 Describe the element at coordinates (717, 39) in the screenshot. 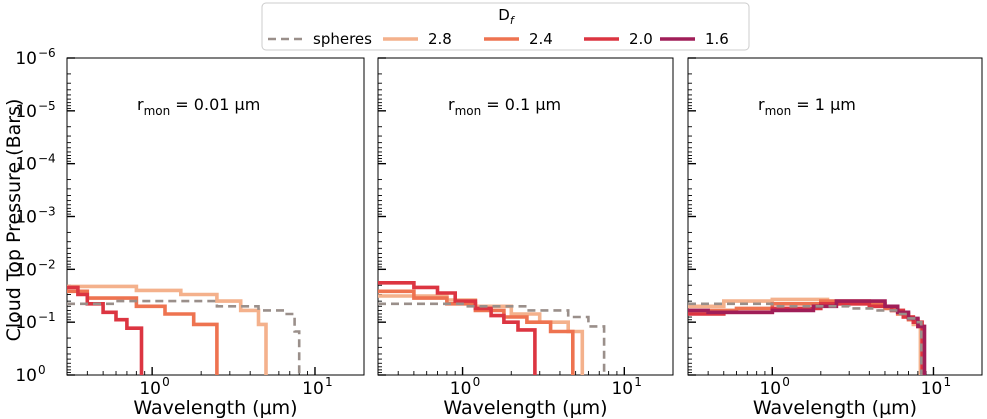

I see `legend-label: 1.6` at that location.